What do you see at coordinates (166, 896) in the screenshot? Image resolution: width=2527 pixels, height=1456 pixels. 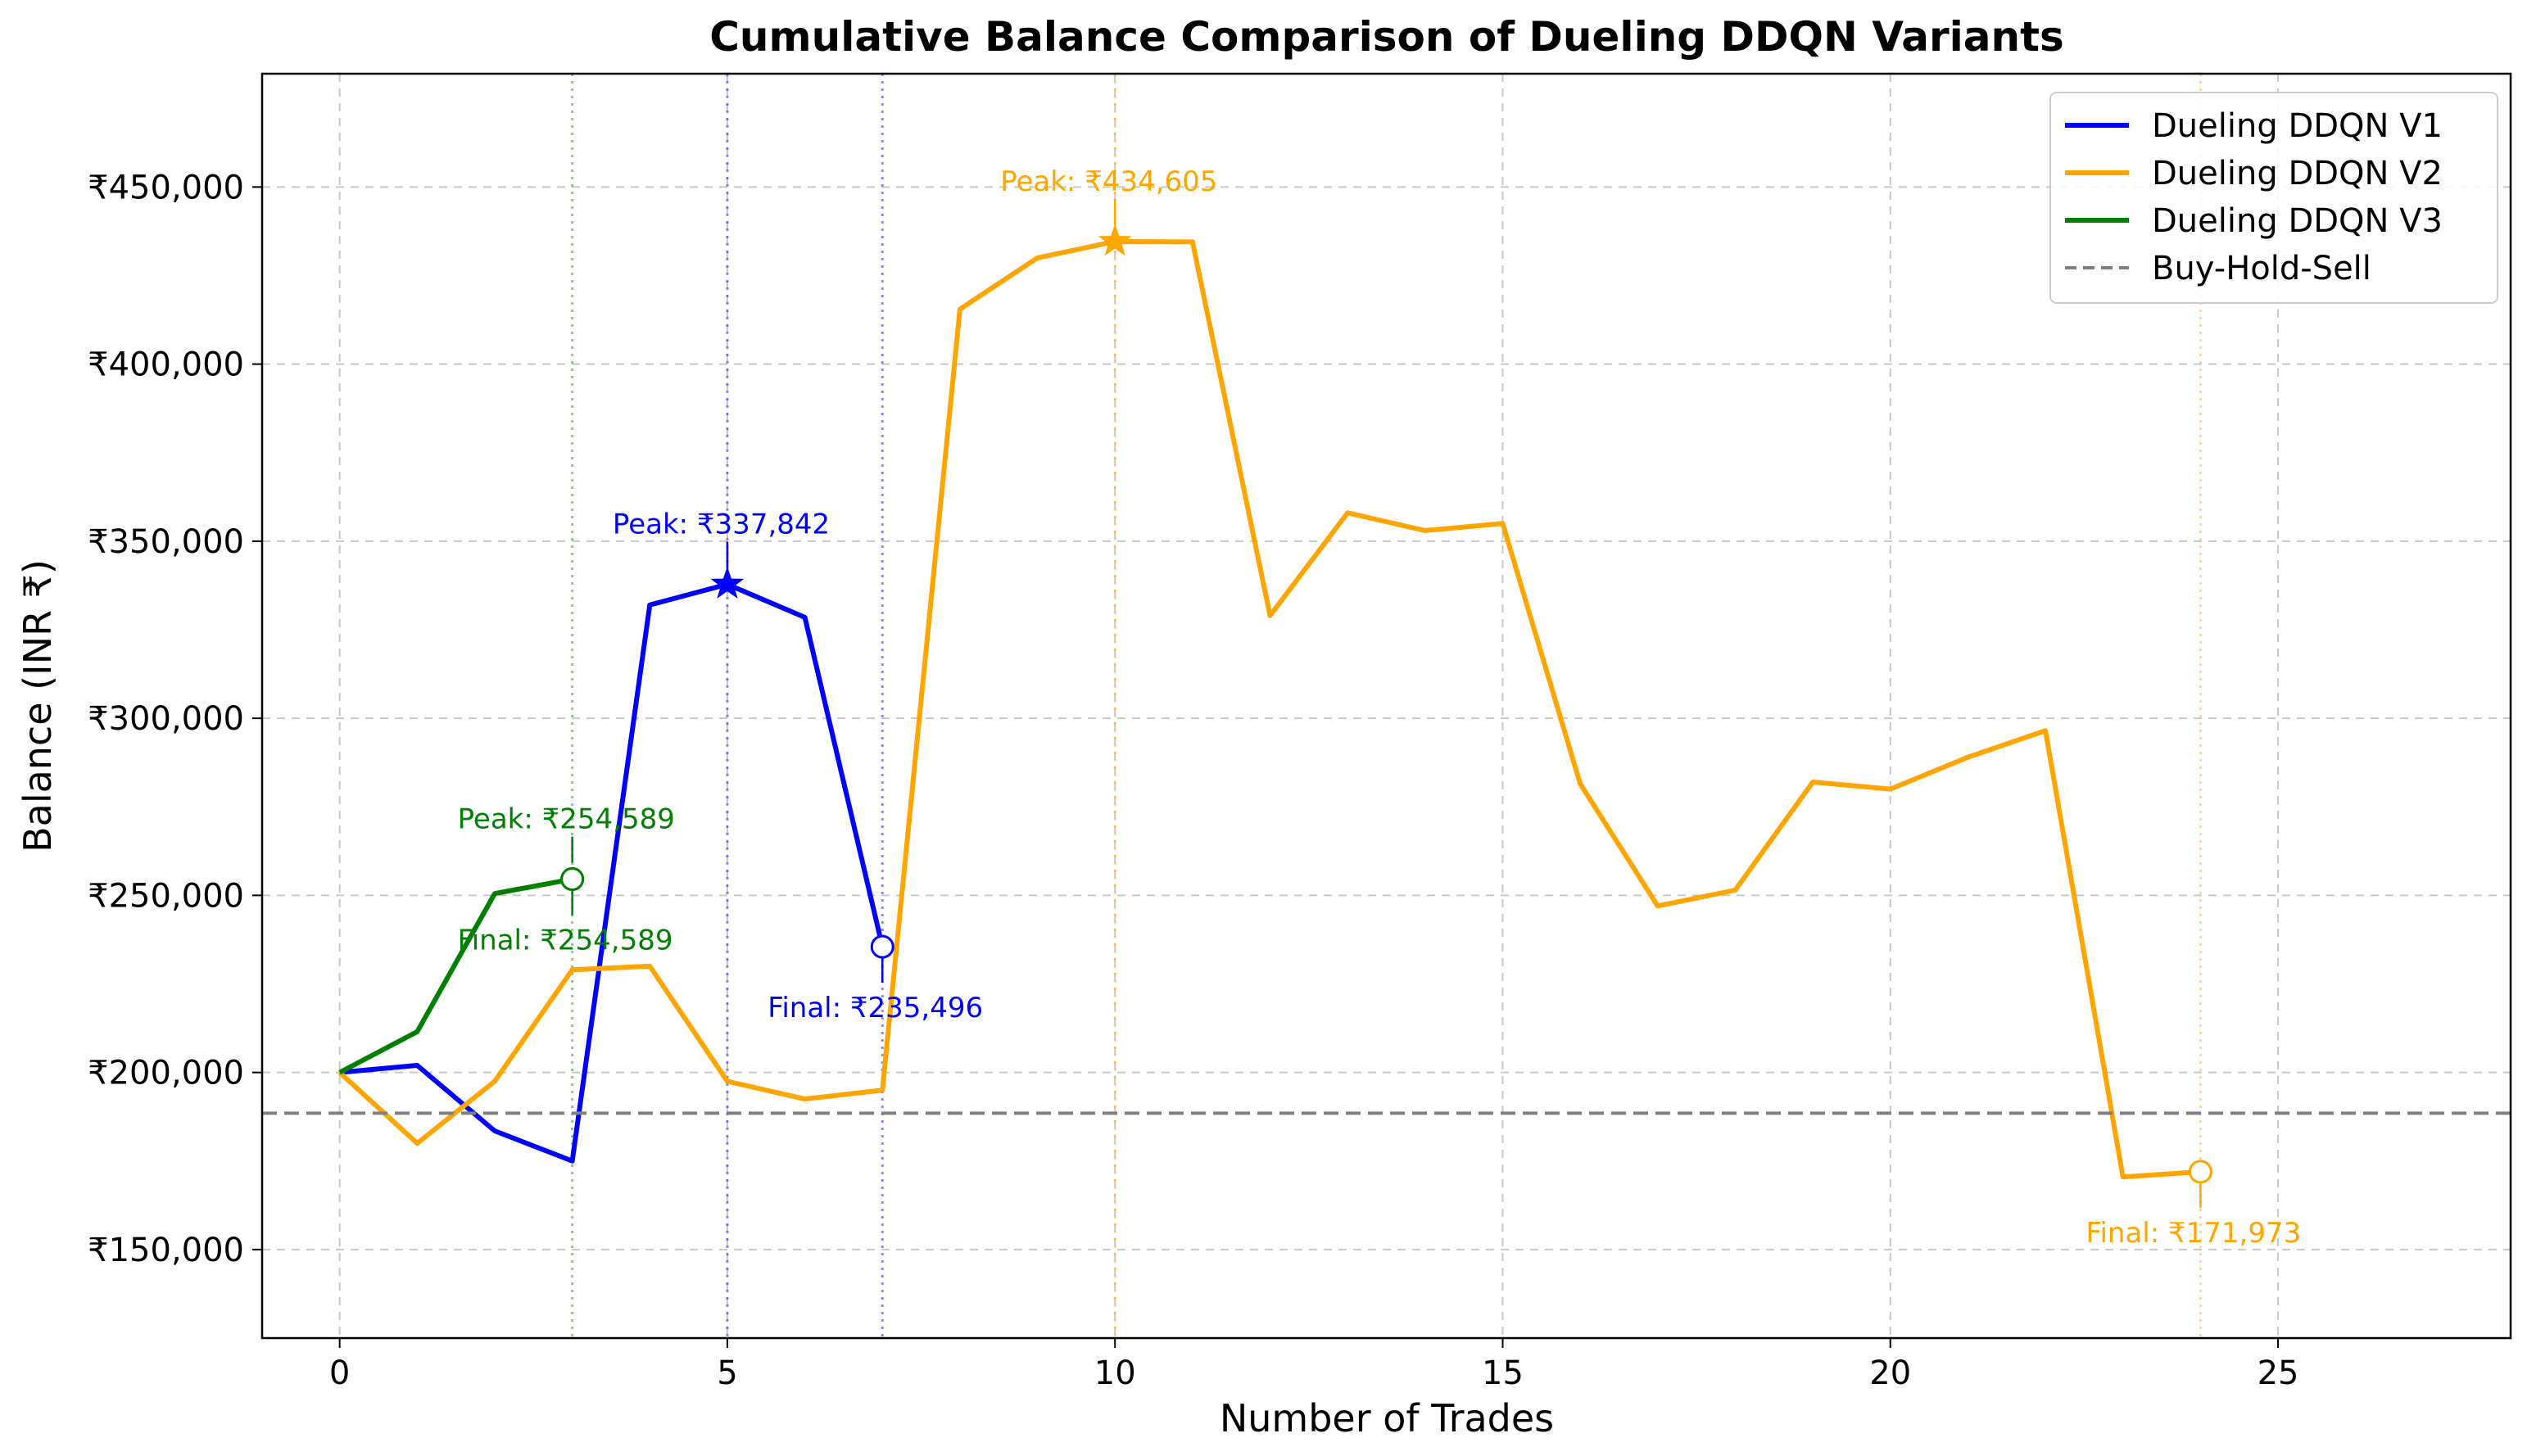 I see `y-tick-label: ₹250,000` at bounding box center [166, 896].